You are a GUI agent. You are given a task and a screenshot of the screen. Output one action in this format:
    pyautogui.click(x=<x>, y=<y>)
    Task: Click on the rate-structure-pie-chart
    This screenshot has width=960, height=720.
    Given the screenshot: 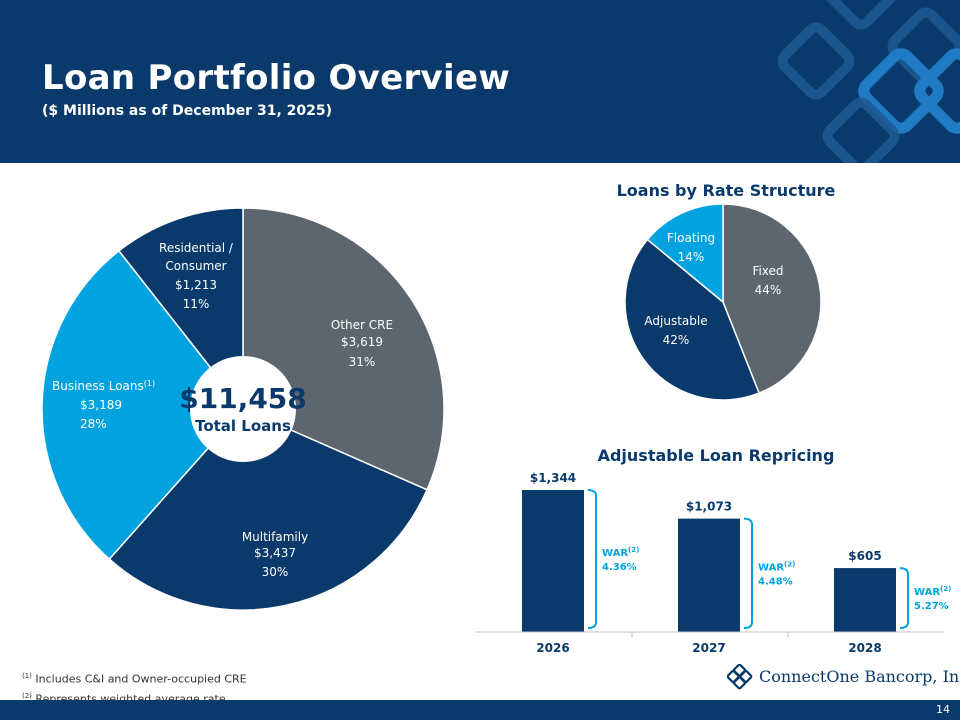 What is the action you would take?
    pyautogui.click(x=723, y=302)
    